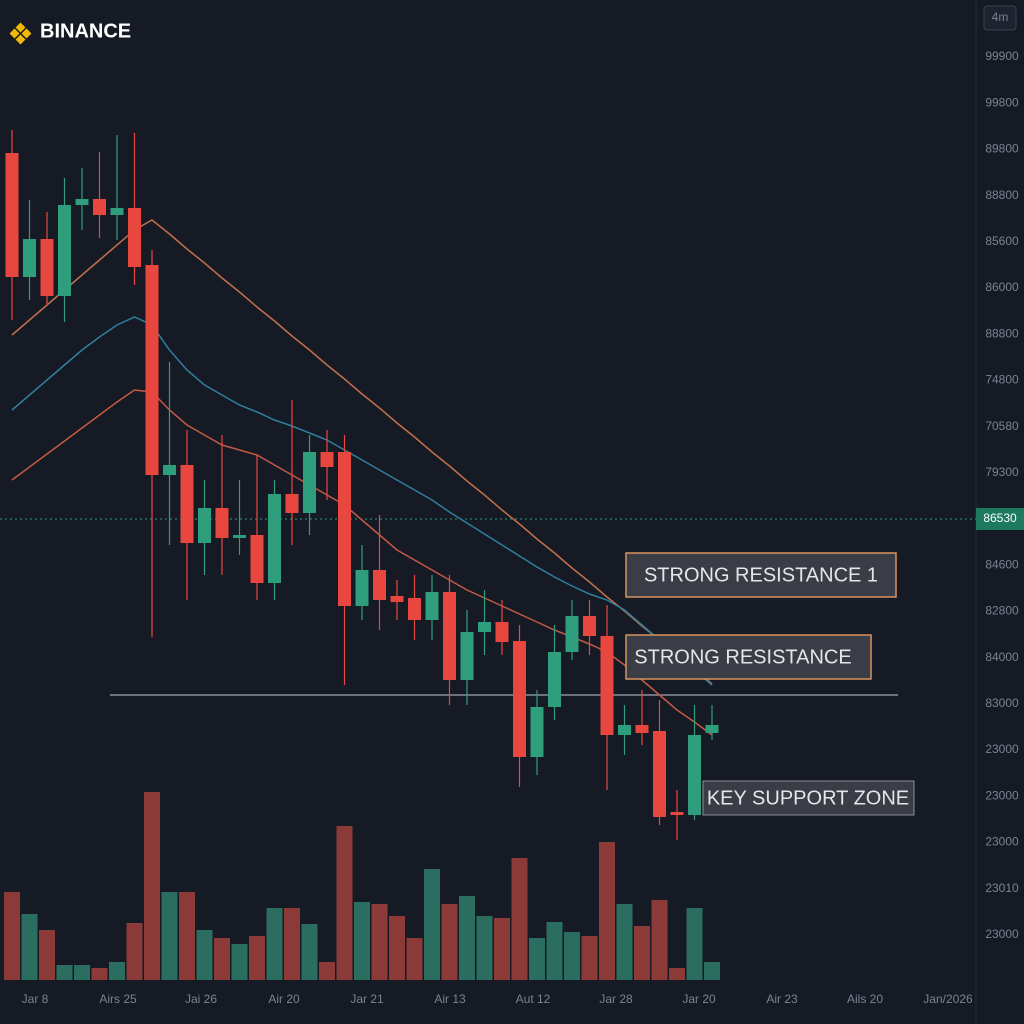 This screenshot has width=1024, height=1024. I want to click on price-label: 83000, so click(1002, 703).